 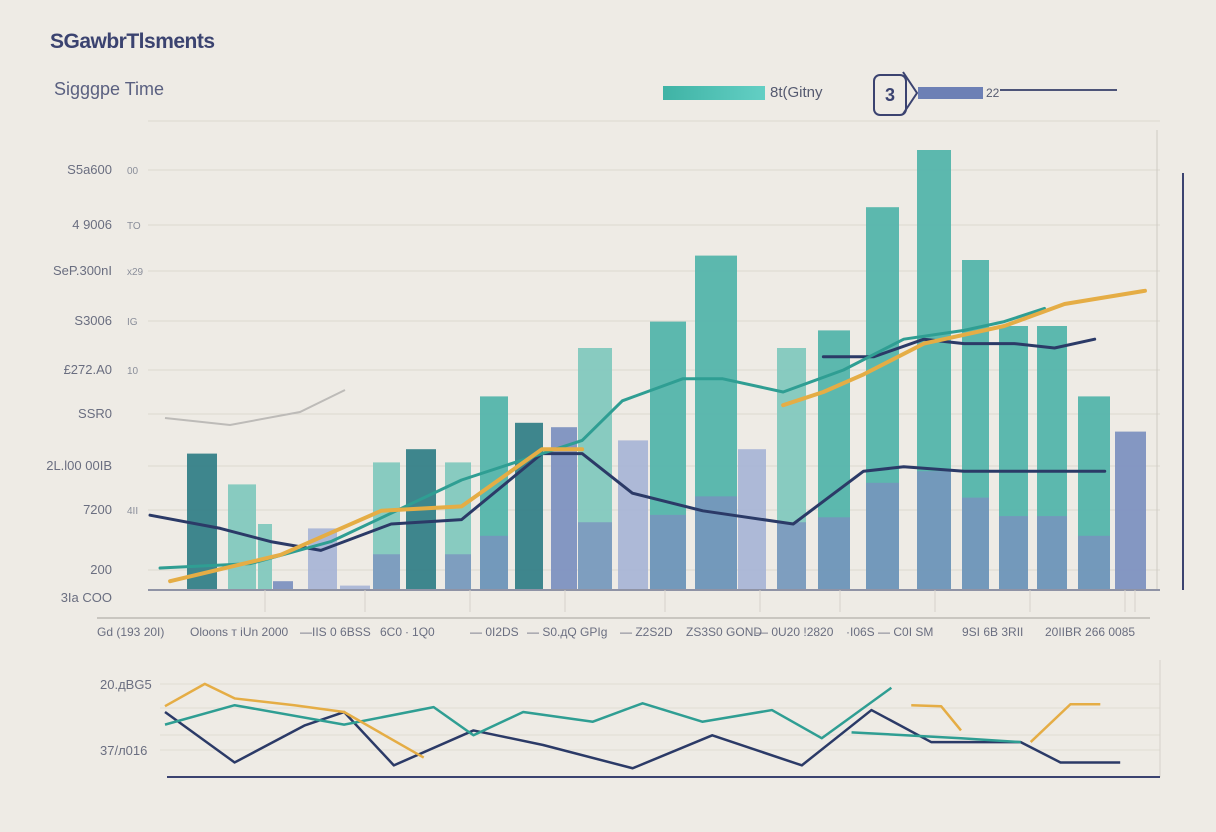 I want to click on y-tick-small: 10, so click(x=133, y=371).